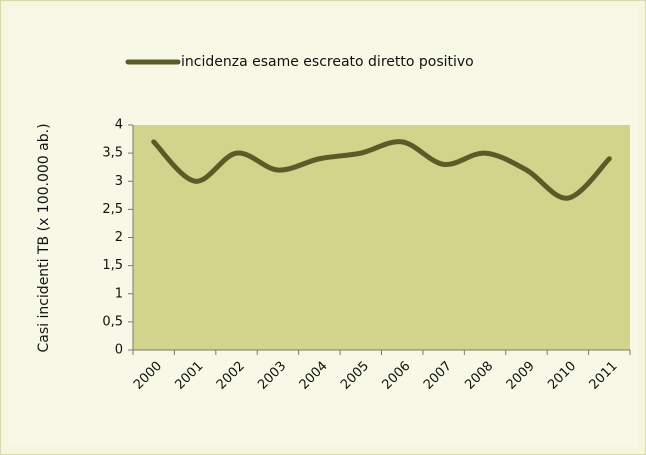 This screenshot has width=646, height=455. I want to click on y-tick-label: 2,5, so click(112, 209).